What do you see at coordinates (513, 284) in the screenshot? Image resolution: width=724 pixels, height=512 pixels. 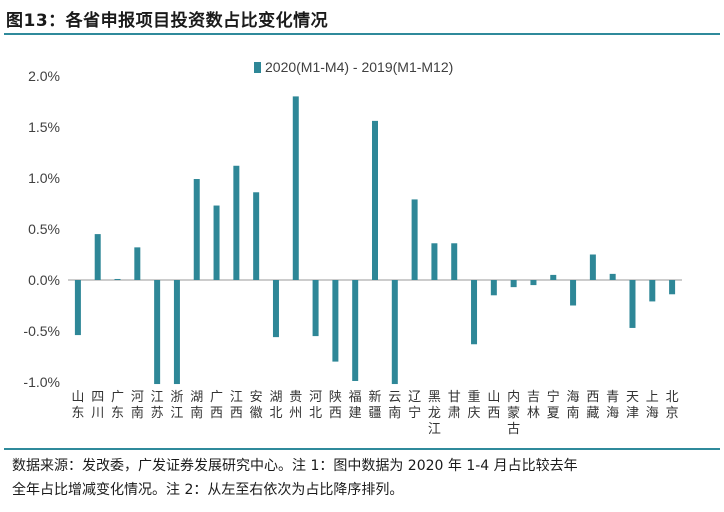 I see `bar-内蒙古` at bounding box center [513, 284].